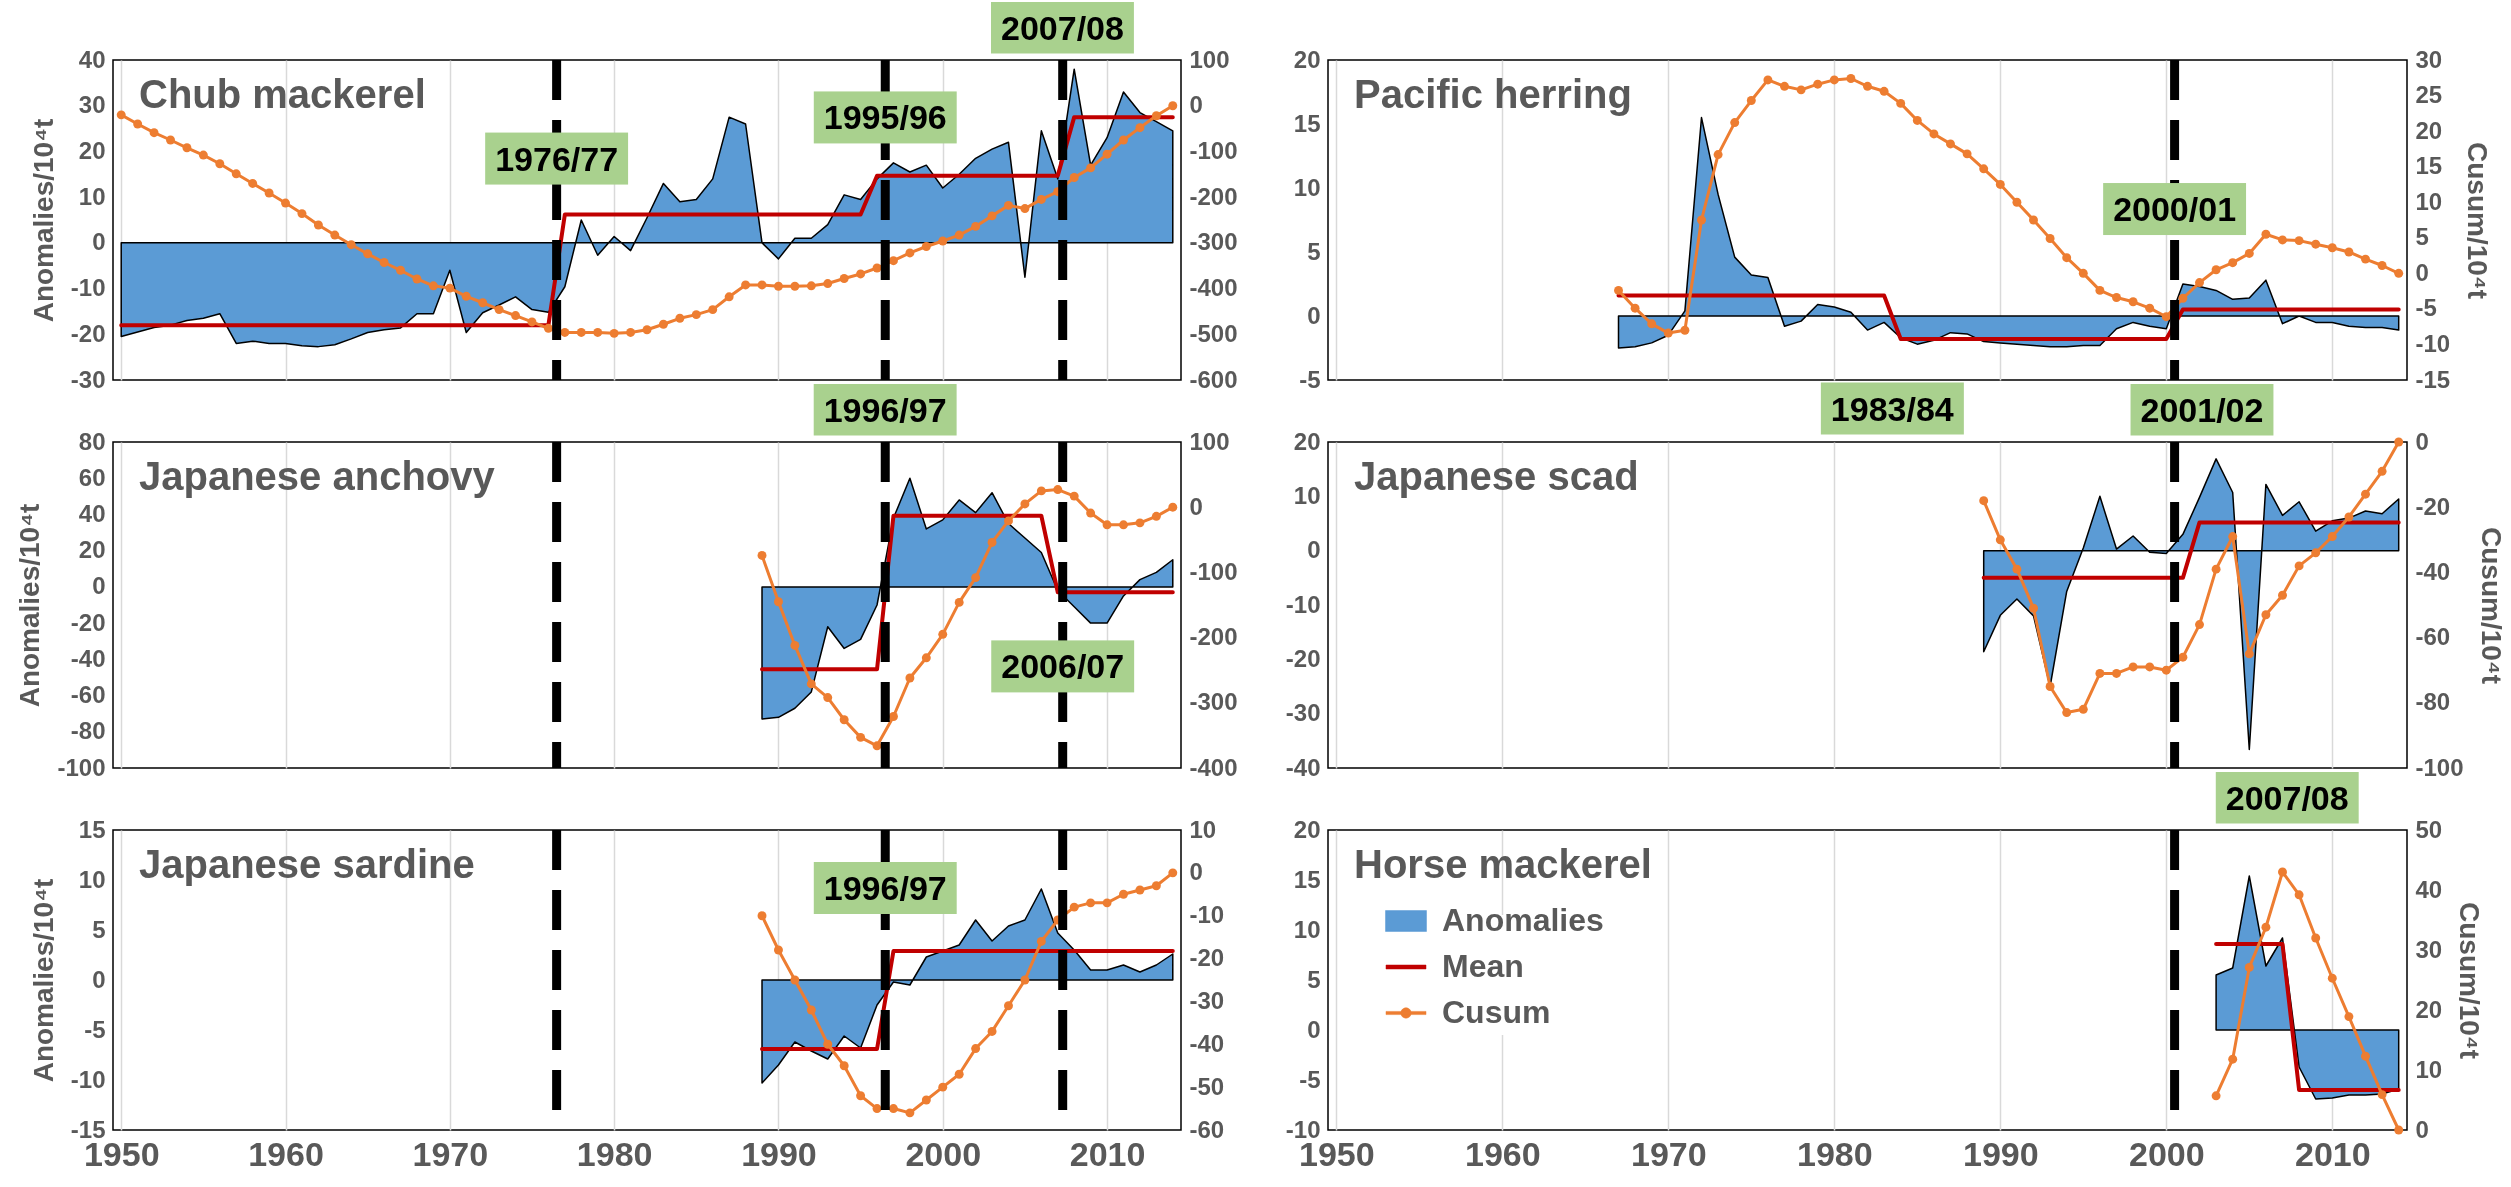  I want to click on y2-tick-label: -10, so click(1207, 915).